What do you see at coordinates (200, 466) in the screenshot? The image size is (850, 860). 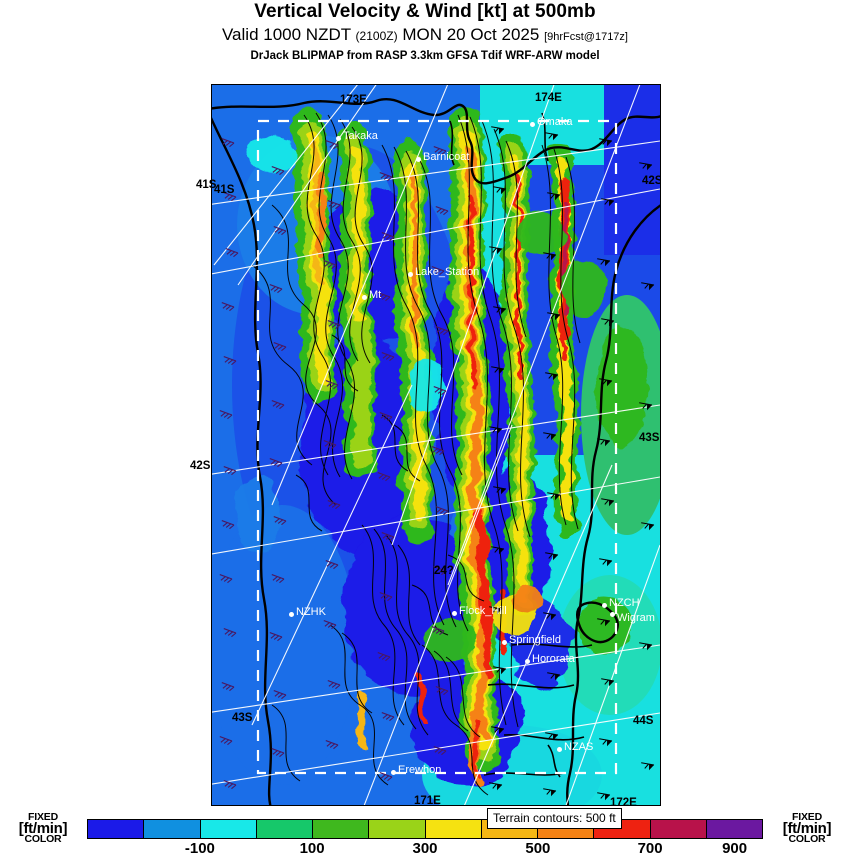 I see `latitude-label: 42S` at bounding box center [200, 466].